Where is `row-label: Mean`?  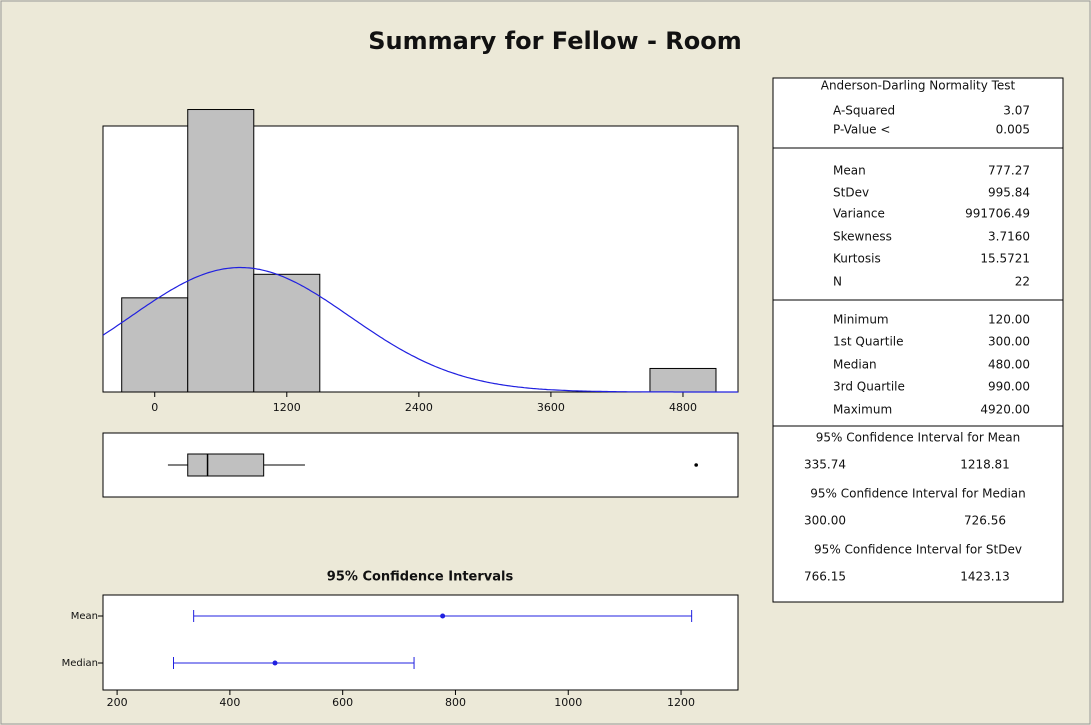 row-label: Mean is located at coordinates (849, 171).